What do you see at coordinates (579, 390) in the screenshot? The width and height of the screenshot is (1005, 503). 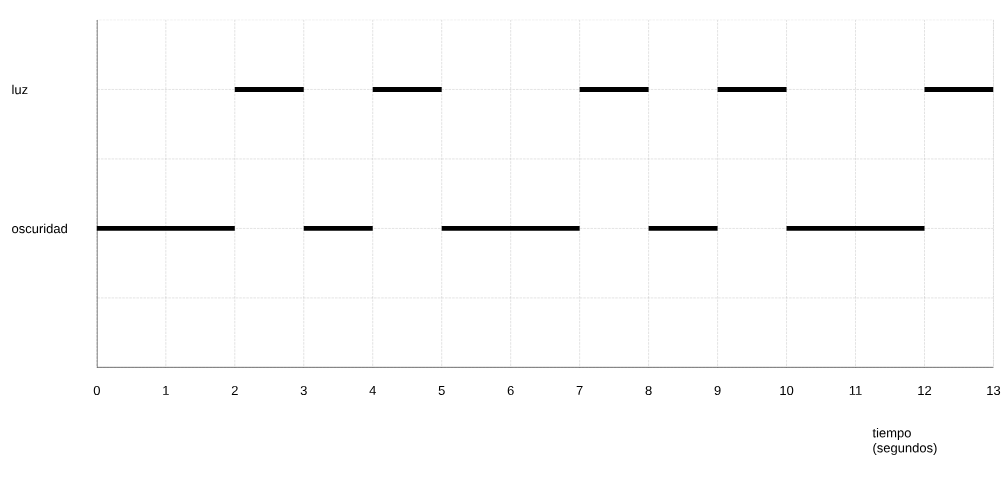 I see `x-tick-label: 7` at bounding box center [579, 390].